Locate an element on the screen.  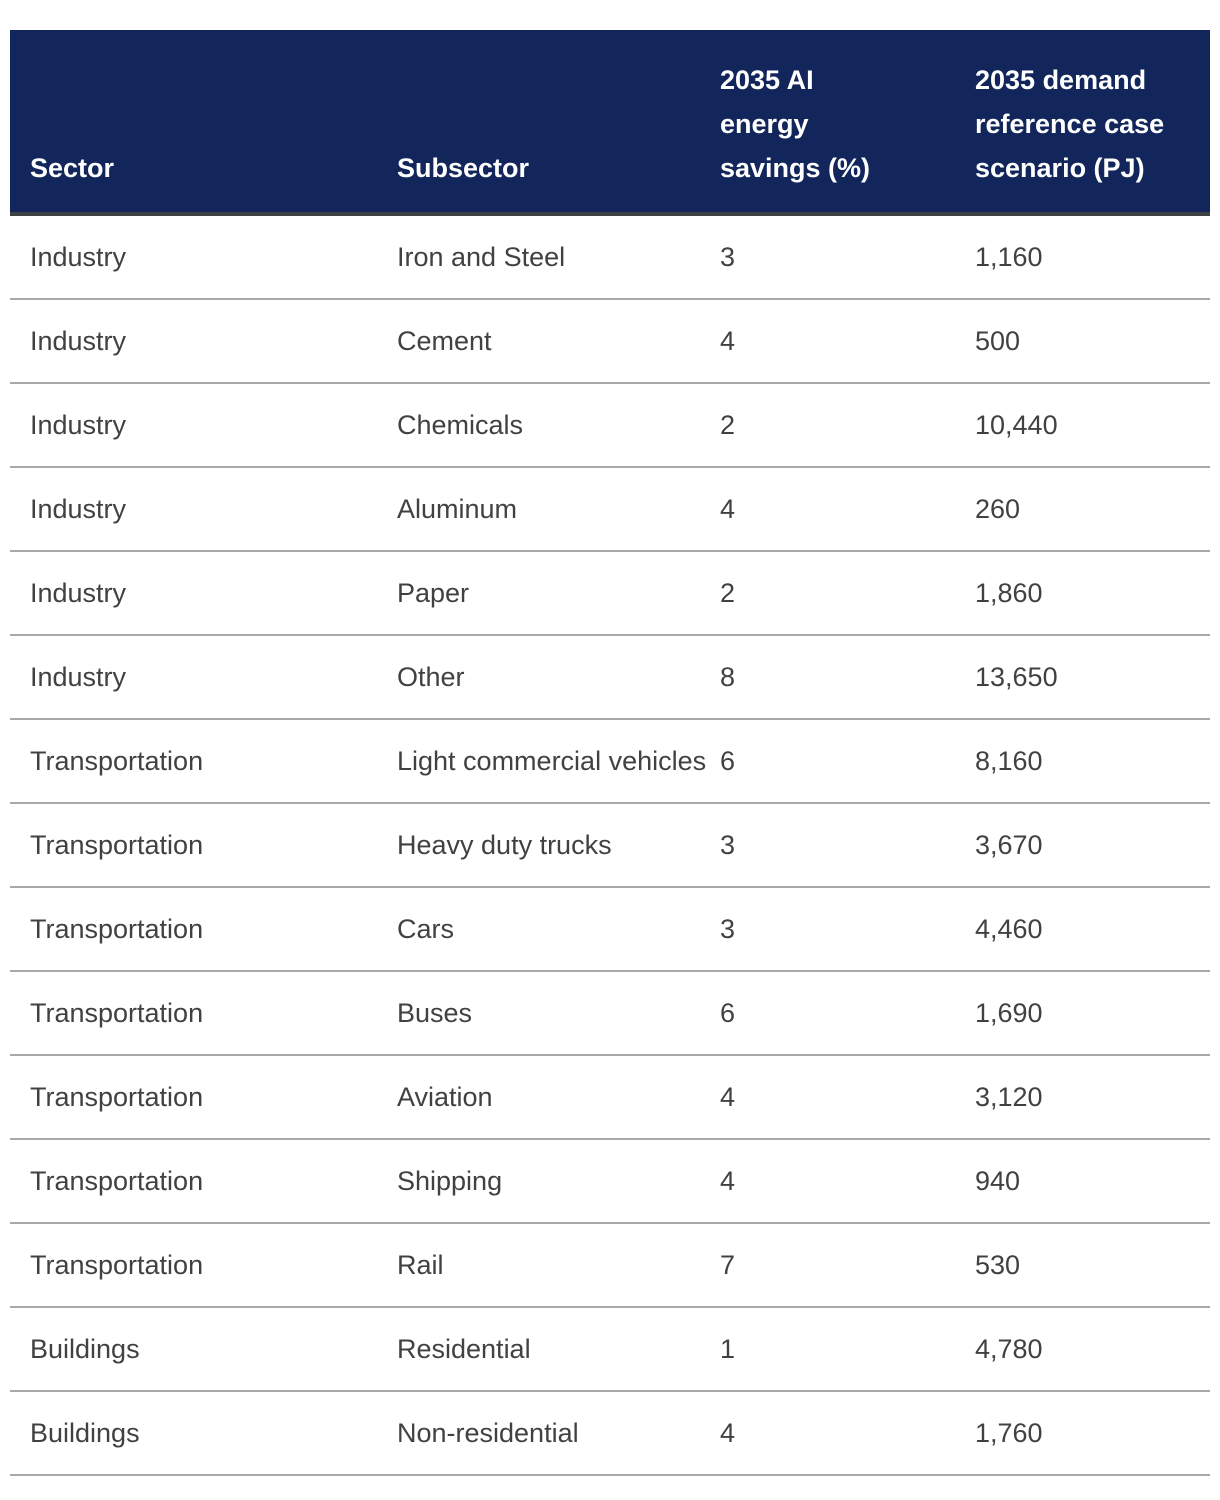
cell-demand-pj: 500 is located at coordinates (1092, 341).